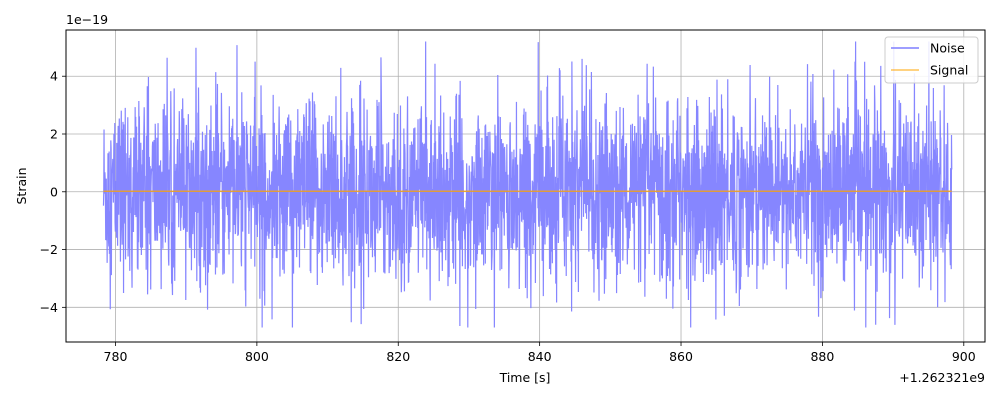 The image size is (1000, 400). What do you see at coordinates (398, 356) in the screenshot?
I see `x-tick-label: 820` at bounding box center [398, 356].